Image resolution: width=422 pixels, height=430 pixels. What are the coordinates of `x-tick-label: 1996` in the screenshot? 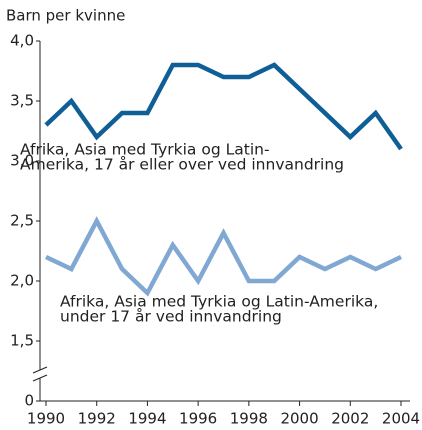 It's located at (198, 419).